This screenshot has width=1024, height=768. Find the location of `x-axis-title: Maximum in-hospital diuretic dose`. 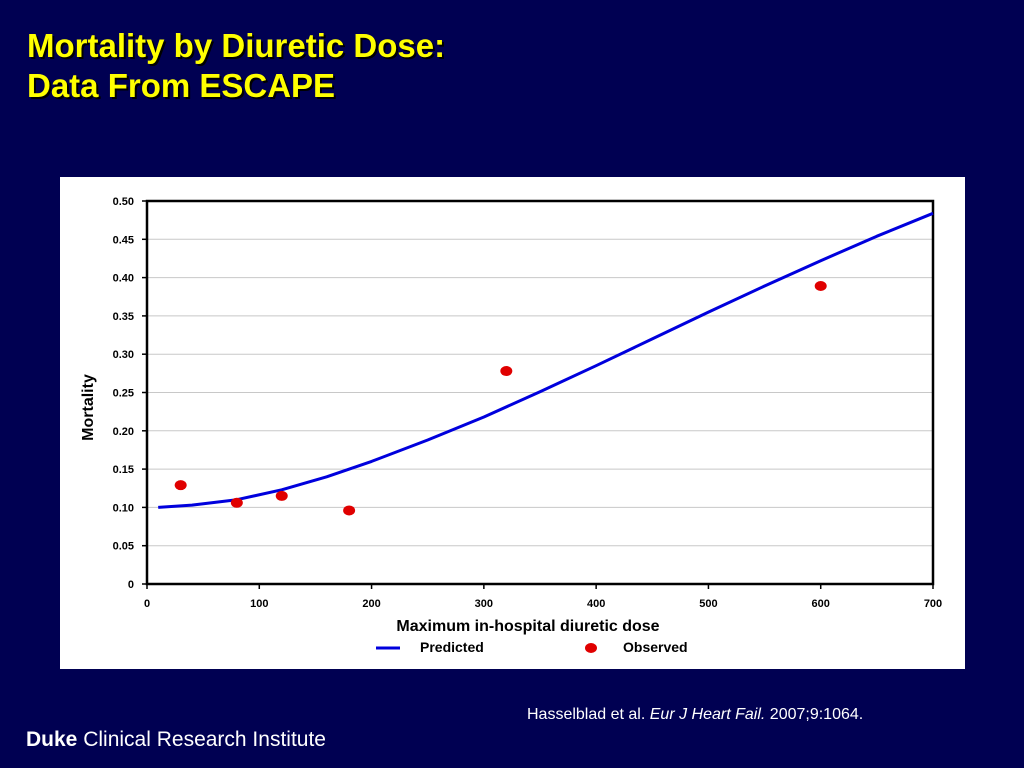

x-axis-title: Maximum in-hospital diuretic dose is located at coordinates (527, 626).